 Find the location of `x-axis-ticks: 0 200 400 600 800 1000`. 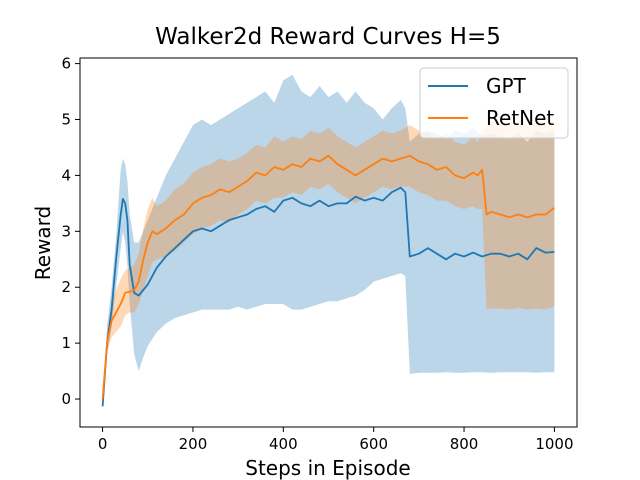

x-axis-ticks: 0 200 400 600 800 1000 is located at coordinates (336, 440).